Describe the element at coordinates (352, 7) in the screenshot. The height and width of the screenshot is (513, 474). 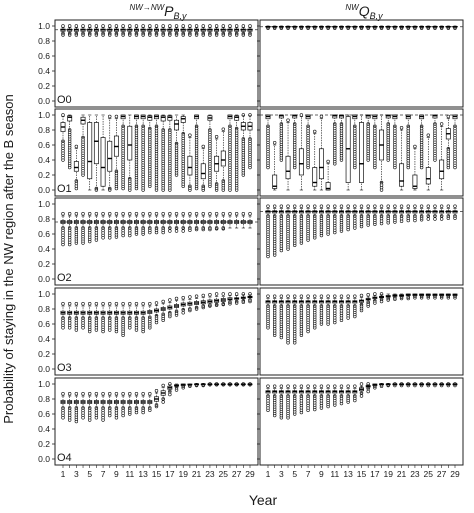
I see `col-title-2-pre: NW` at that location.